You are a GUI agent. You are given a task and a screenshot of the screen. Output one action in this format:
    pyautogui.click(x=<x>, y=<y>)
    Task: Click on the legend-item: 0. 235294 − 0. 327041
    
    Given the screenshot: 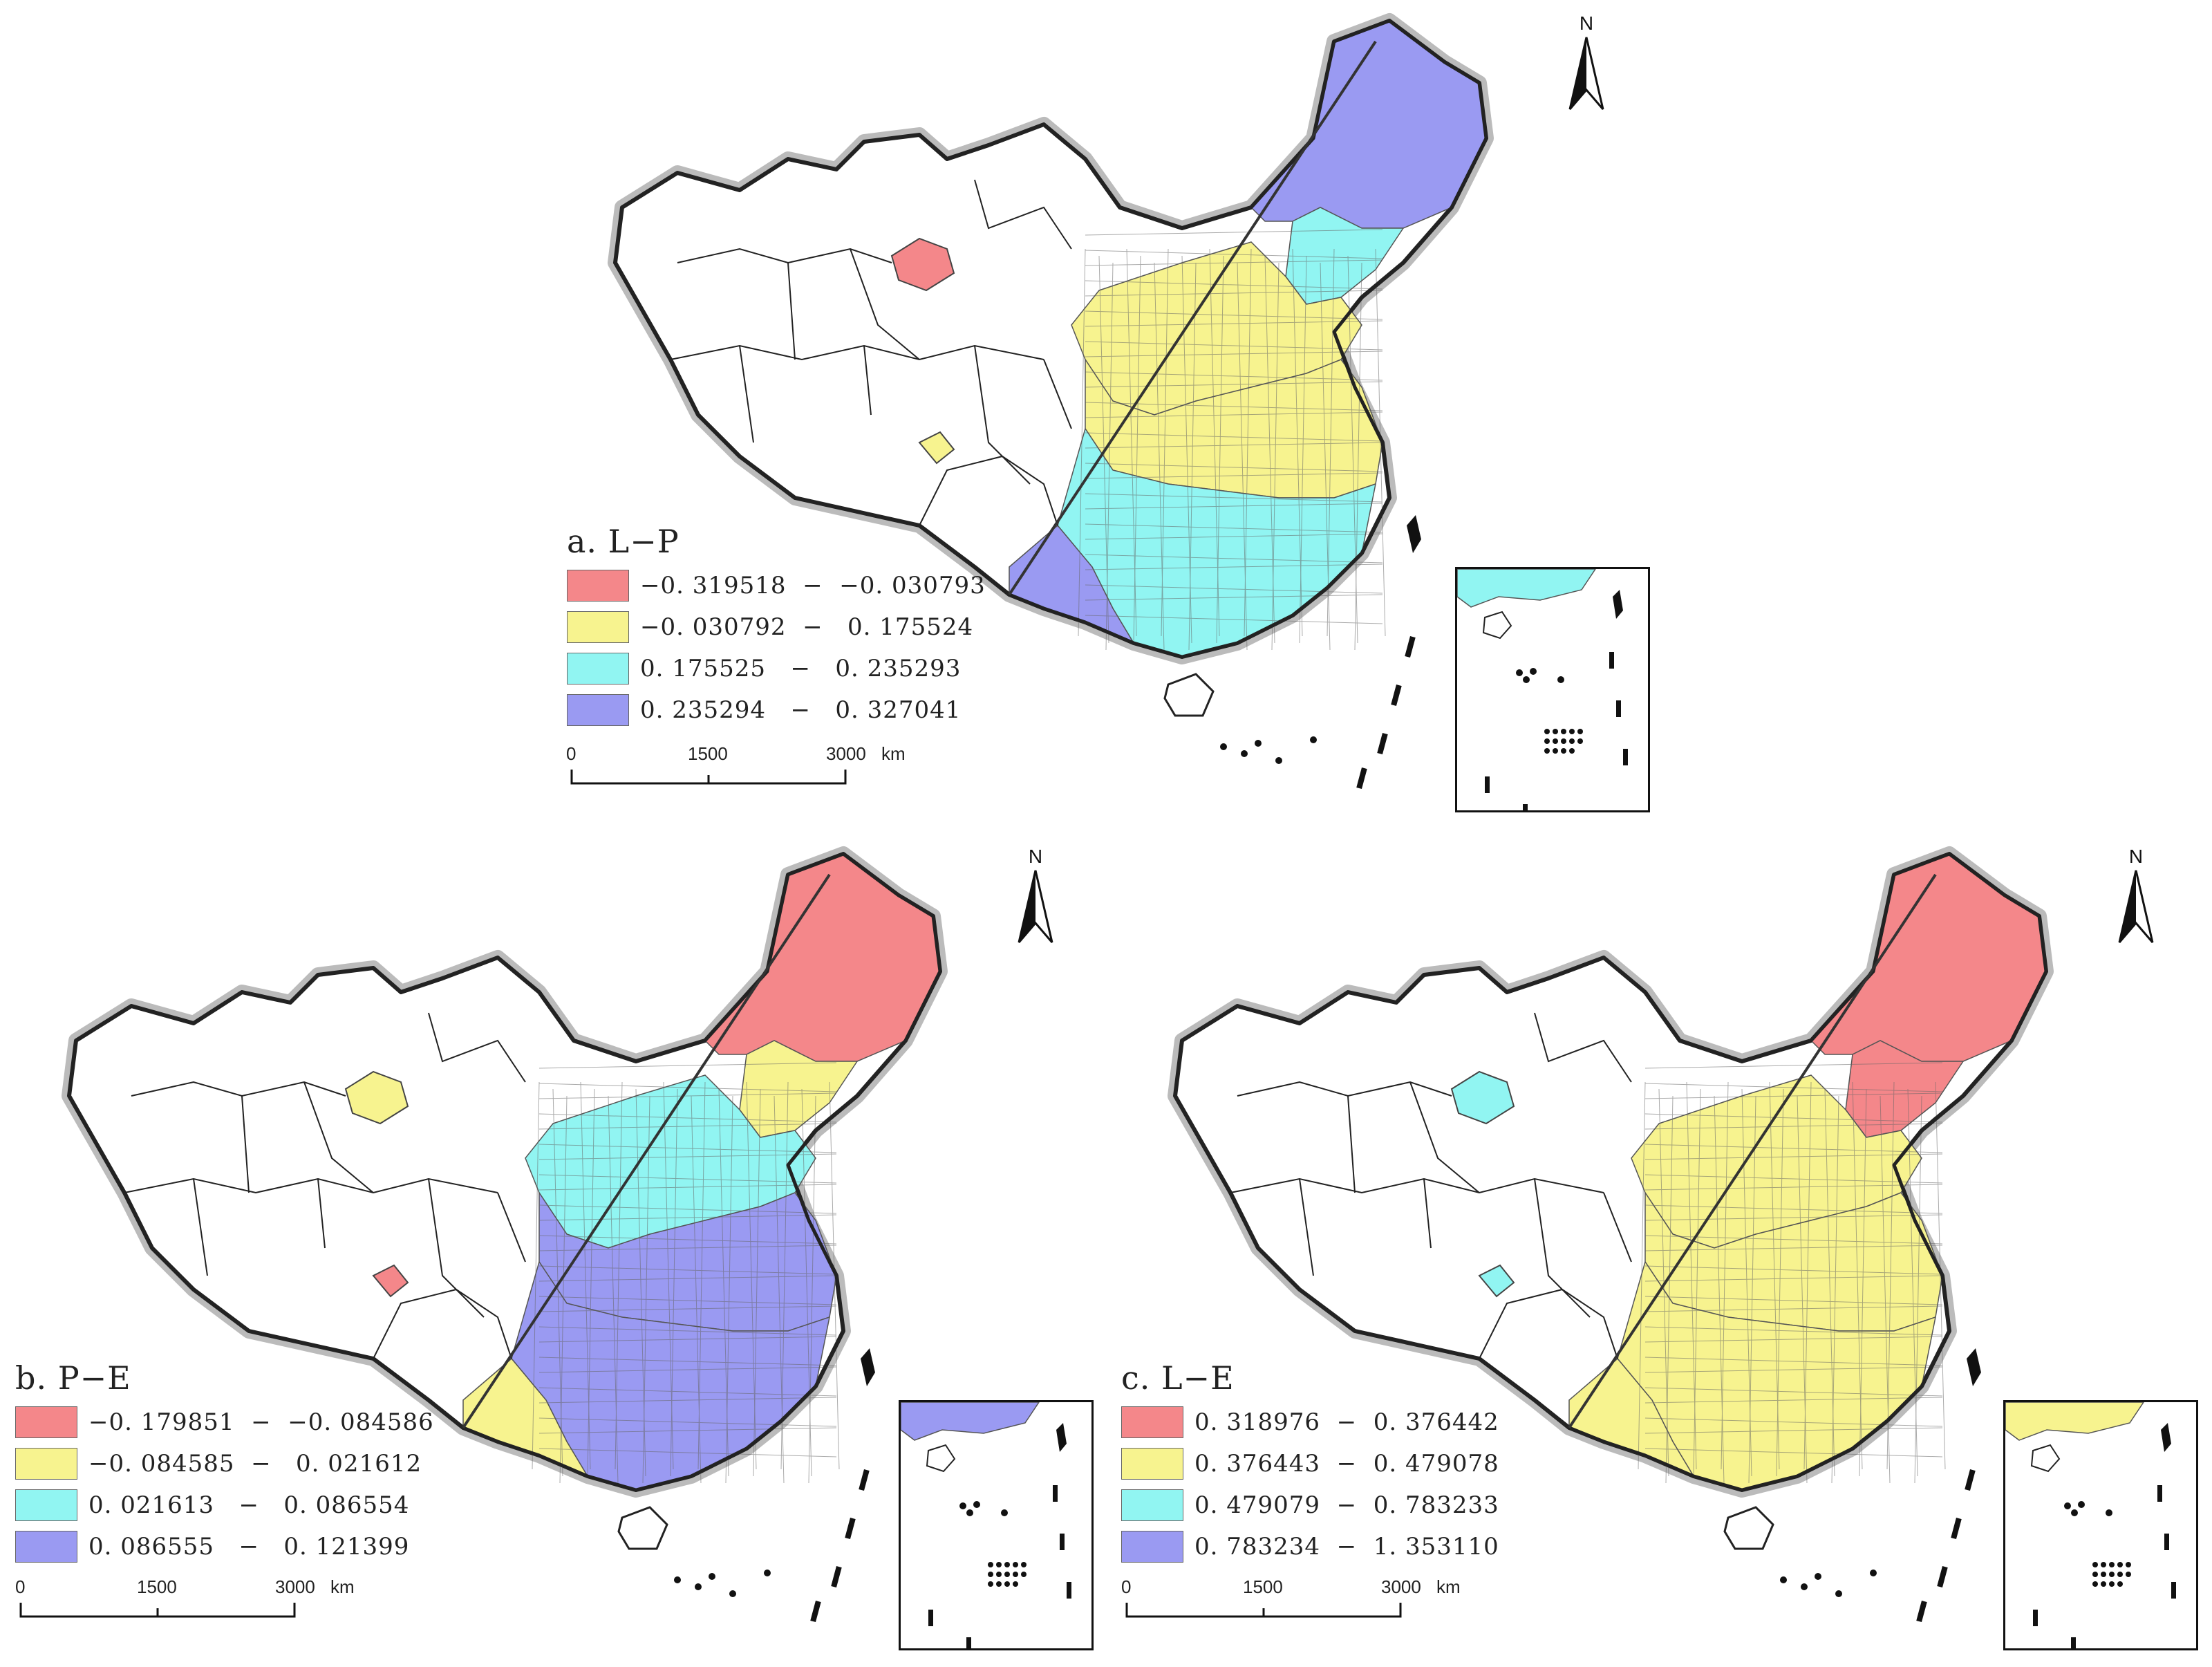 What is the action you would take?
    pyautogui.click(x=777, y=710)
    